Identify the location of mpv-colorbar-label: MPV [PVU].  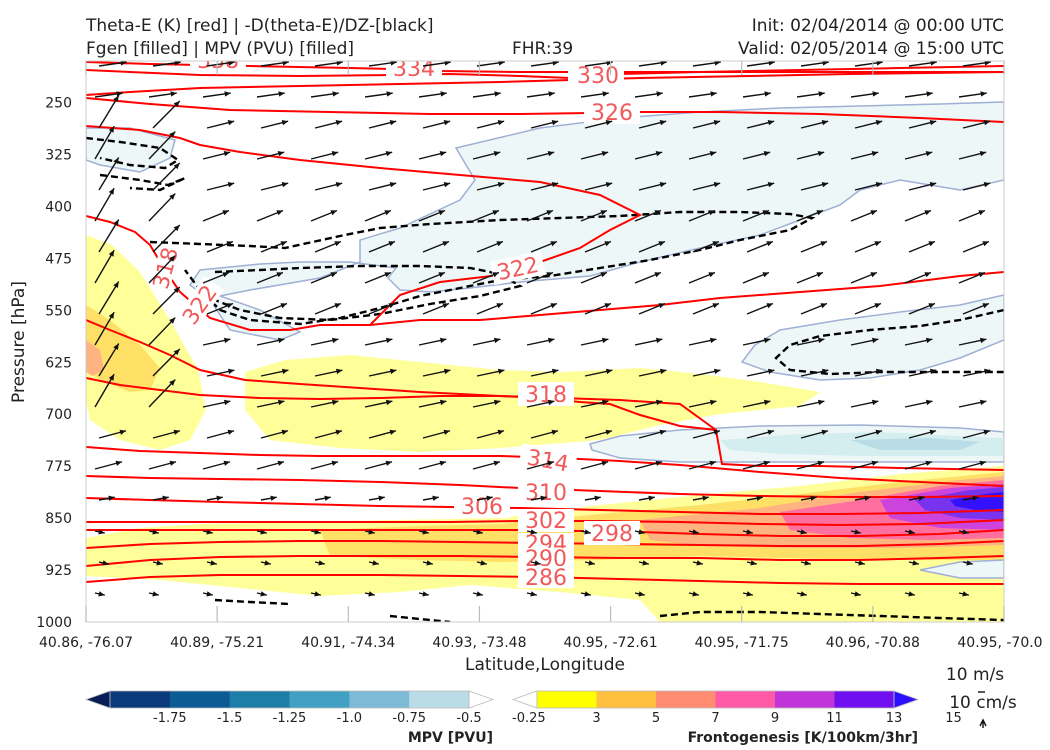
(450, 738).